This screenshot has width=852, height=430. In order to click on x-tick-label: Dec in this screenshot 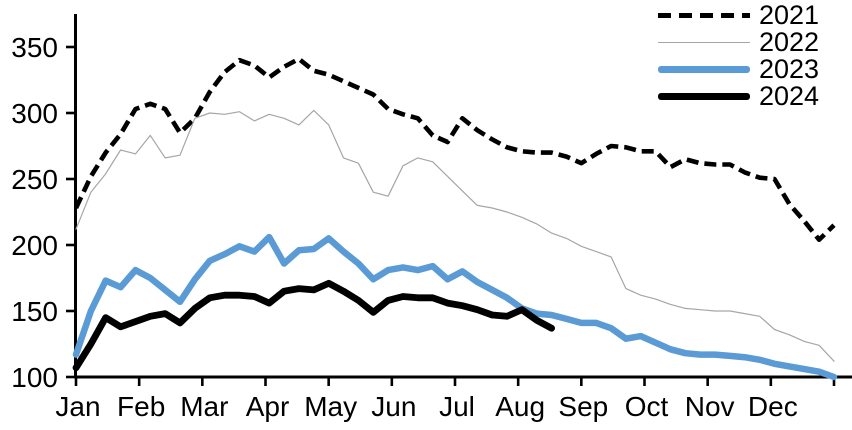, I will do `click(773, 406)`.